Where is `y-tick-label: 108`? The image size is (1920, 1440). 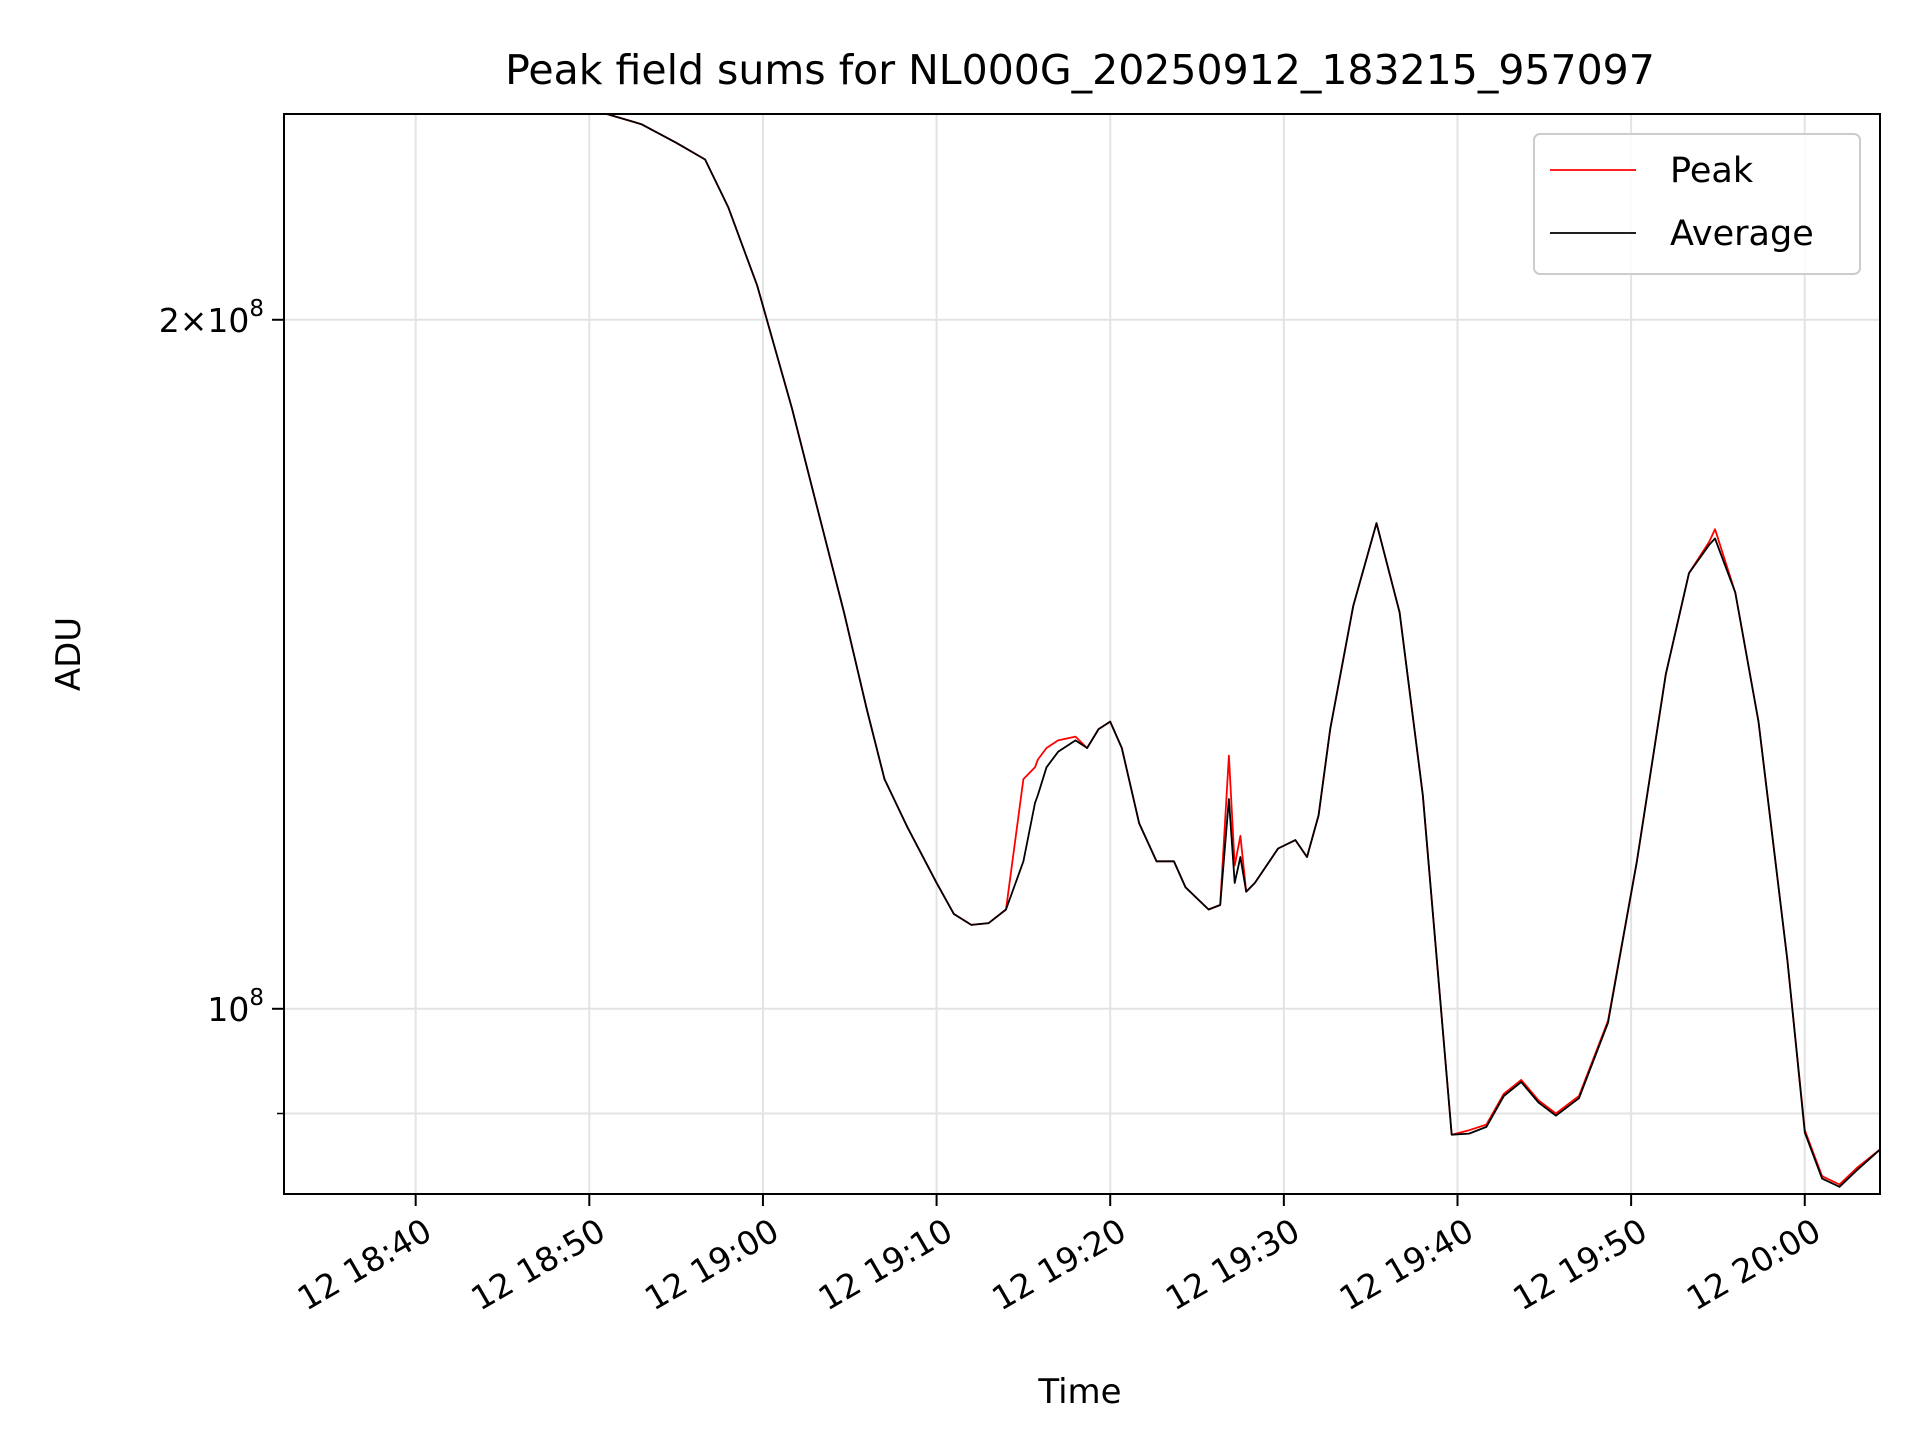 y-tick-label: 108 is located at coordinates (235, 1007).